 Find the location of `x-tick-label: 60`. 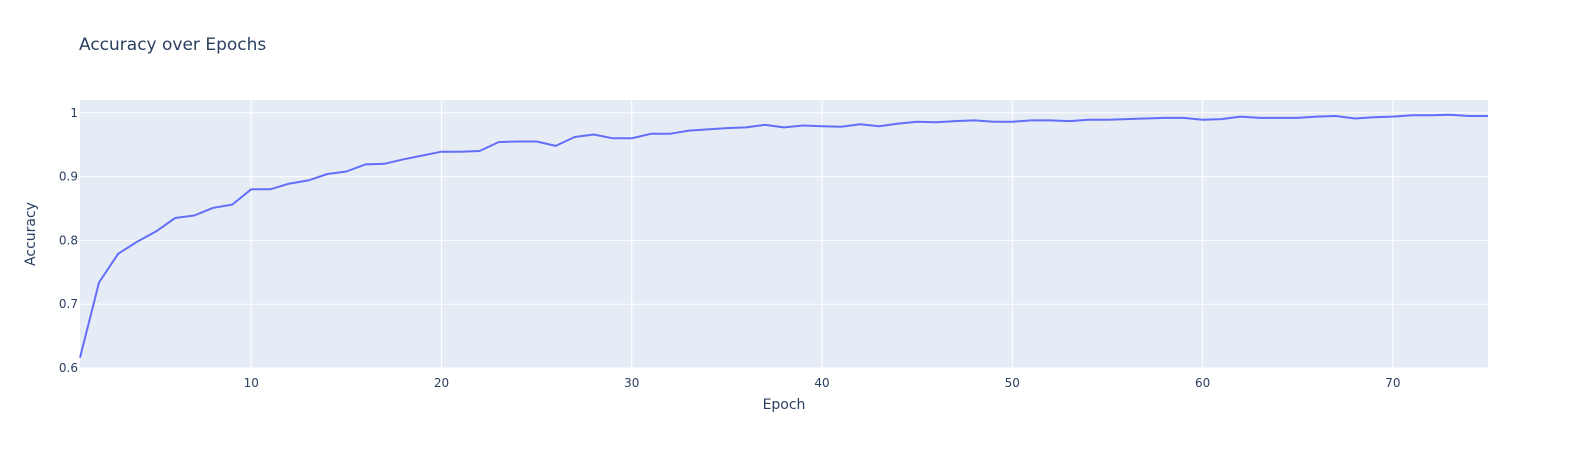

x-tick-label: 60 is located at coordinates (1202, 383).